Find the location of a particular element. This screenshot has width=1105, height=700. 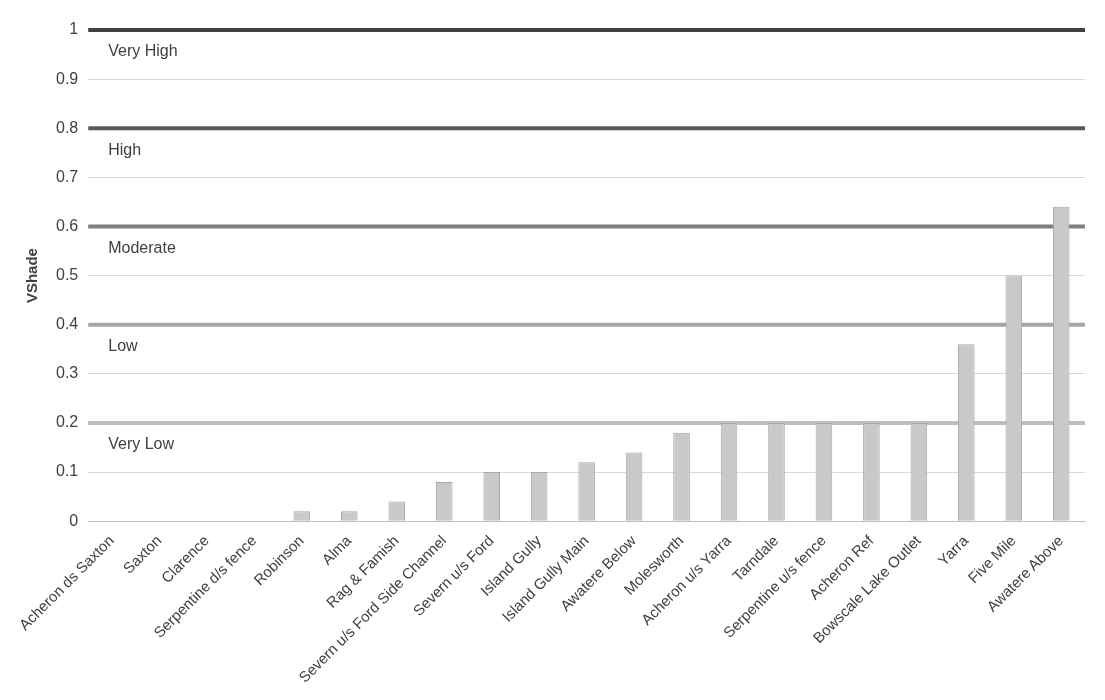

y-tick-label: 0.1 is located at coordinates (67, 471).